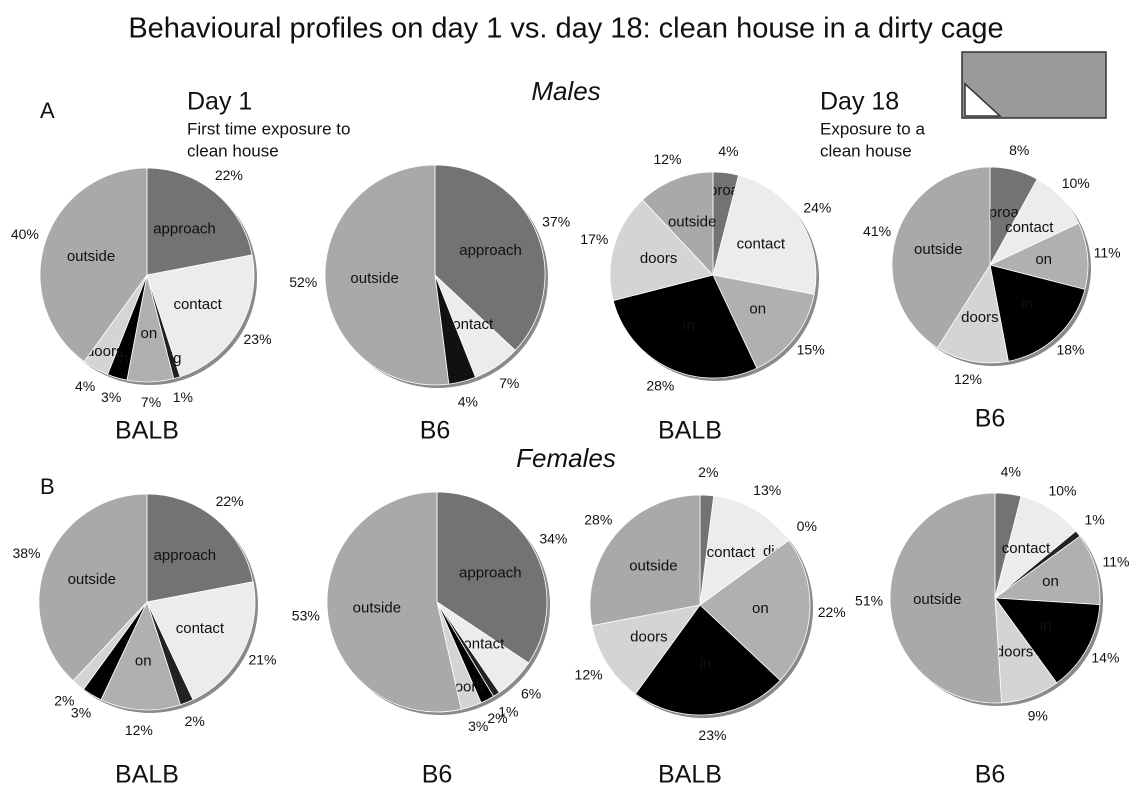 The width and height of the screenshot is (1132, 791). I want to click on day-subtitle: Exposure to a, so click(872, 128).